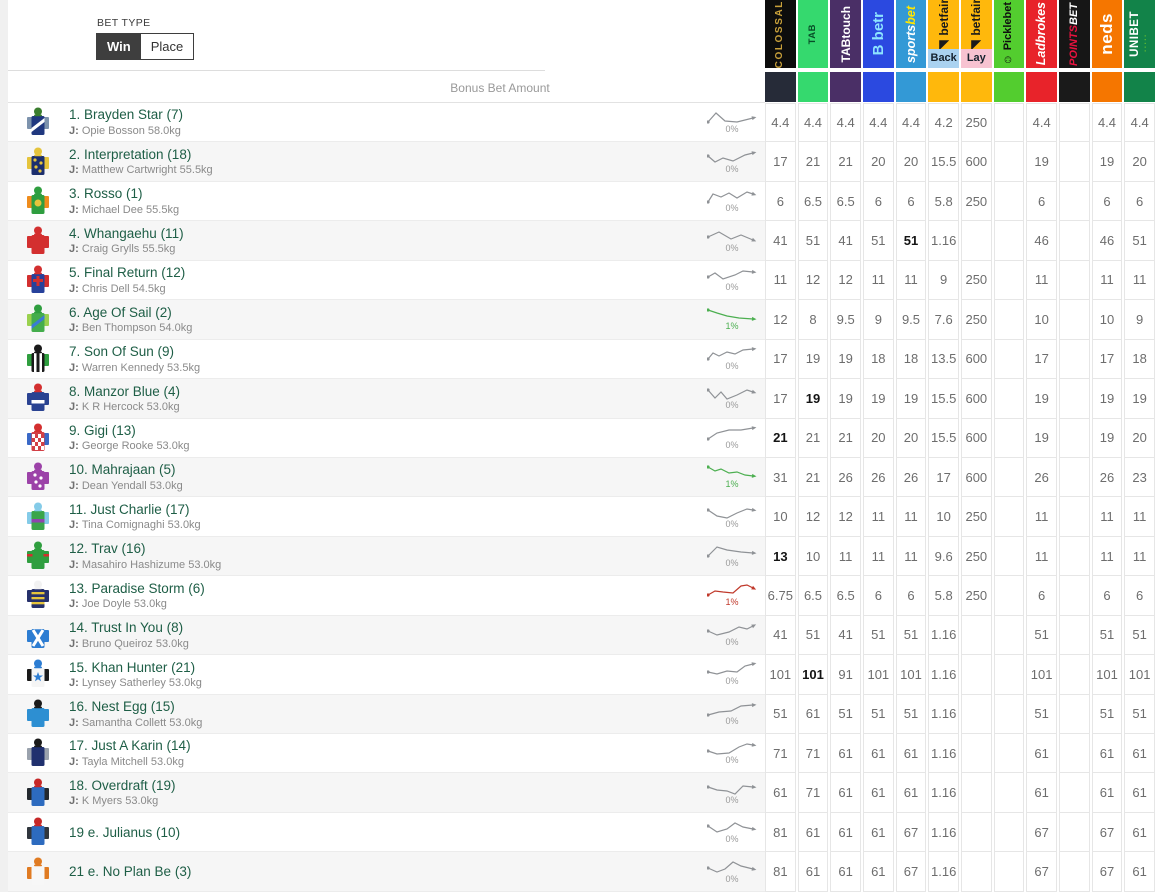 Image resolution: width=1155 pixels, height=892 pixels. Describe the element at coordinates (878, 438) in the screenshot. I see `odds-cell-betr: 20` at that location.